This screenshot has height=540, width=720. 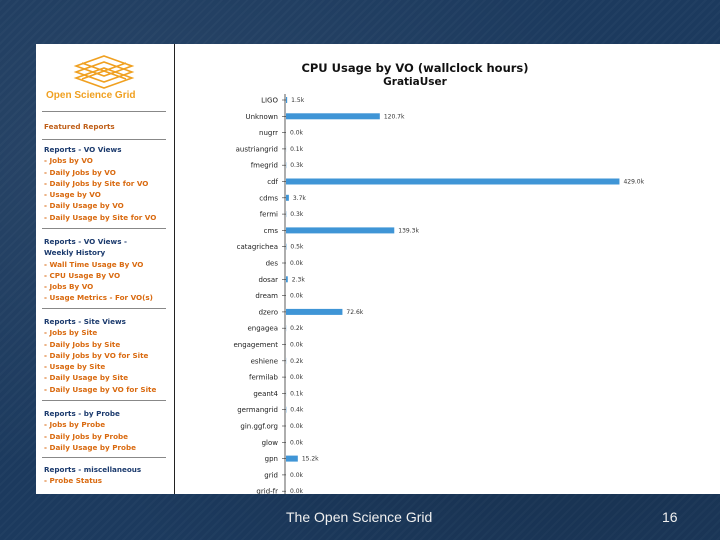 What do you see at coordinates (82, 275) in the screenshot?
I see `nav-link: - CPU Usage By VO` at bounding box center [82, 275].